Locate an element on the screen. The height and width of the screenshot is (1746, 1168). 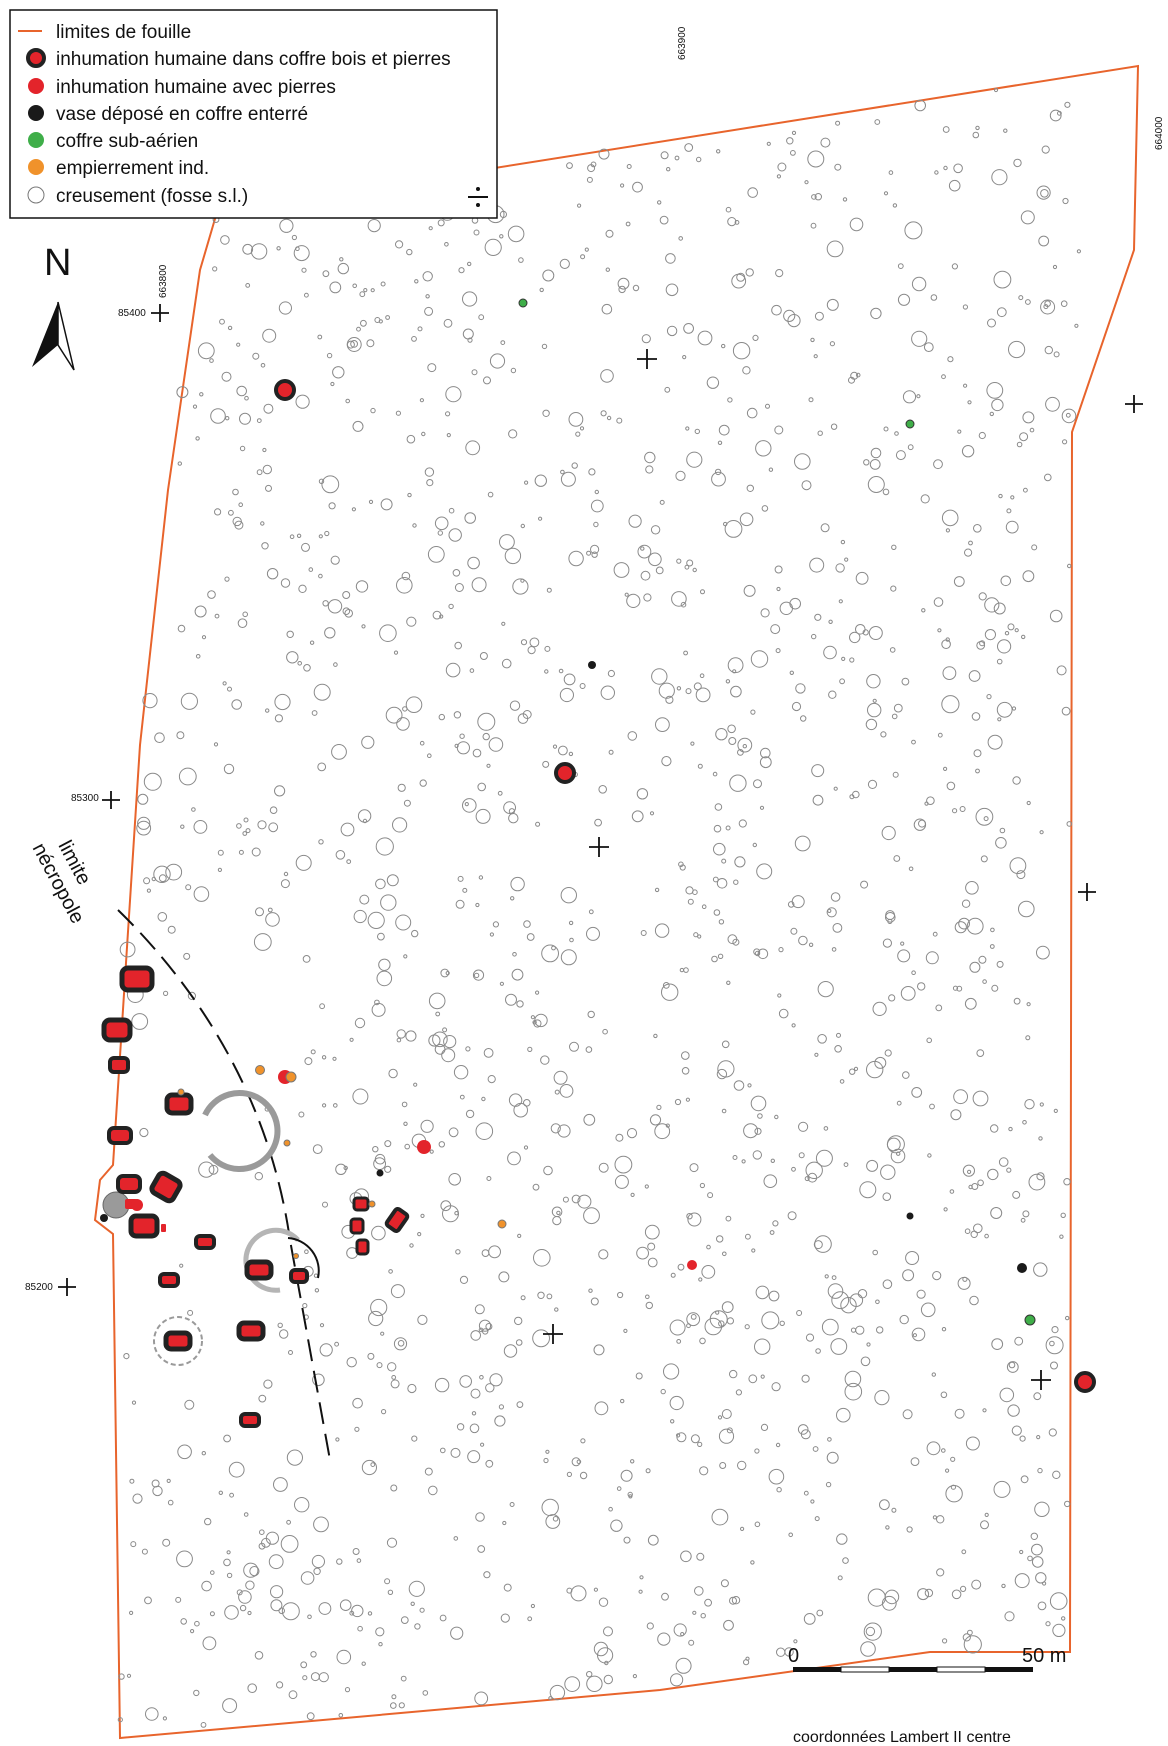
north-arrow: N is located at coordinates (53, 306).